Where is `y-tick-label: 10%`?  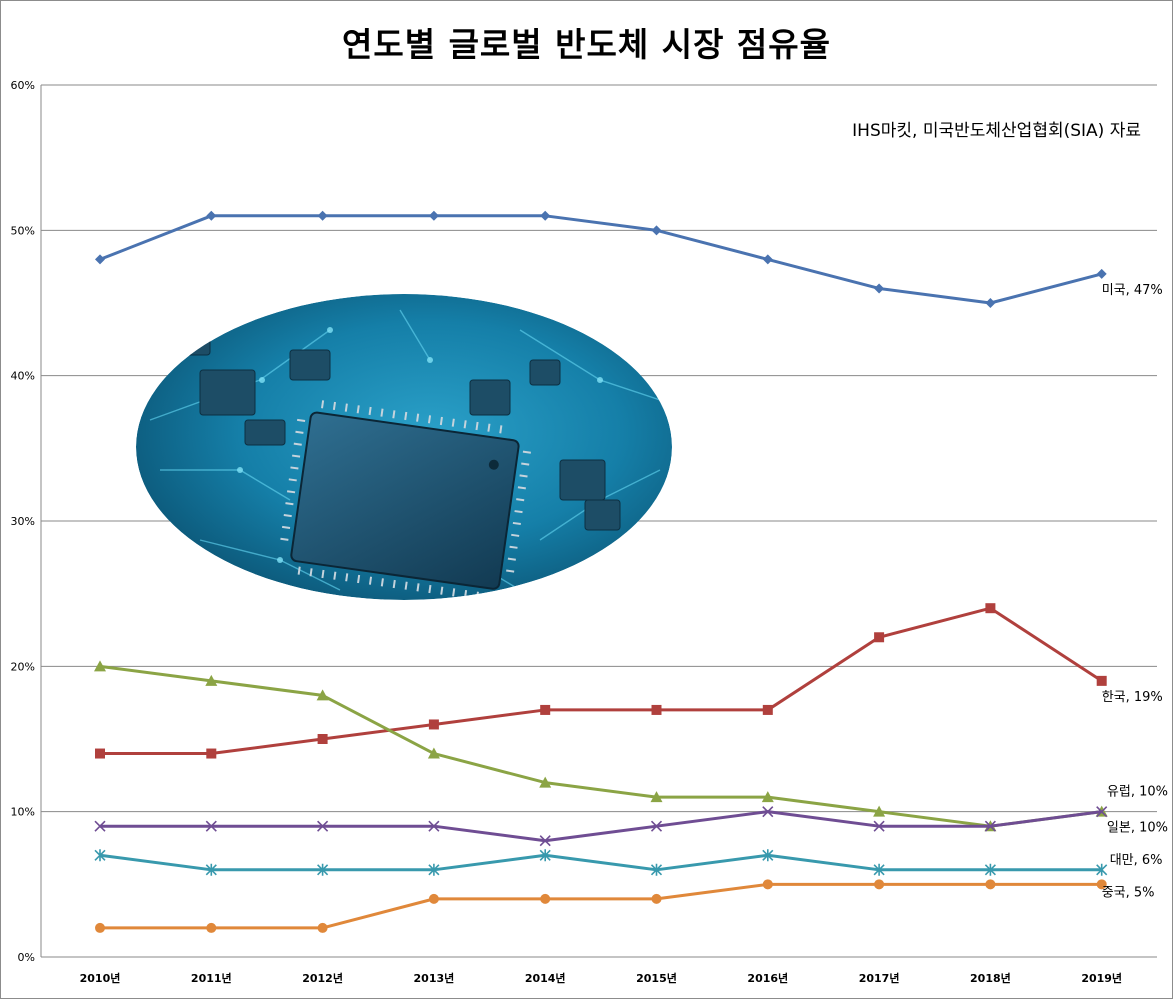
y-tick-label: 10% is located at coordinates (23, 812).